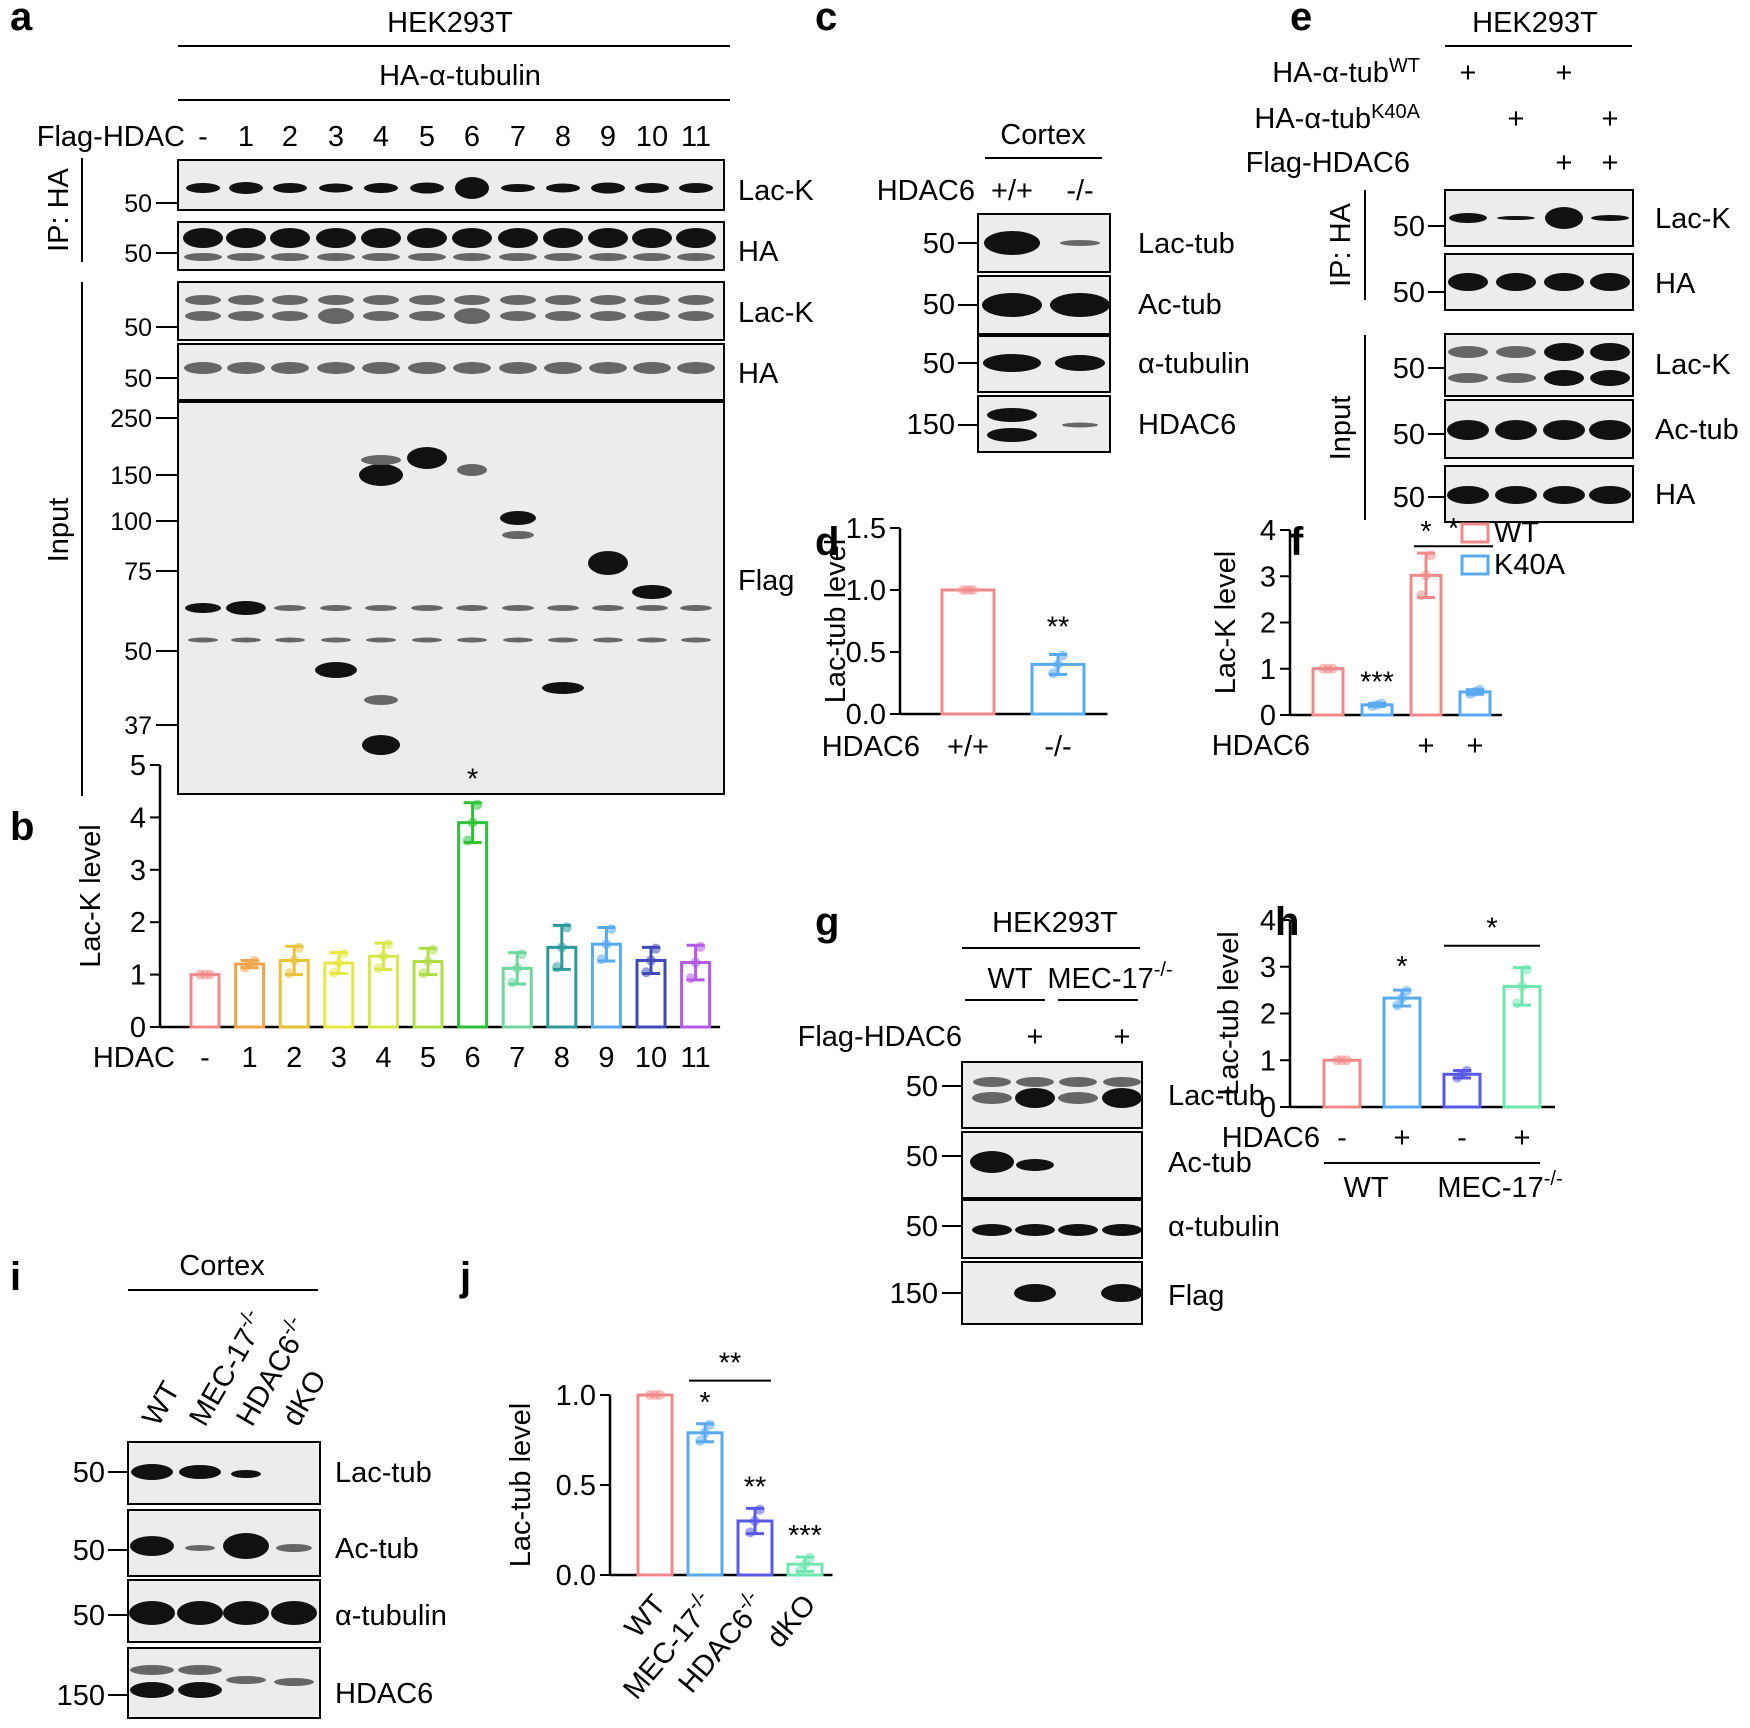  What do you see at coordinates (1553, 1179) in the screenshot?
I see `group-label-sup: -/-` at bounding box center [1553, 1179].